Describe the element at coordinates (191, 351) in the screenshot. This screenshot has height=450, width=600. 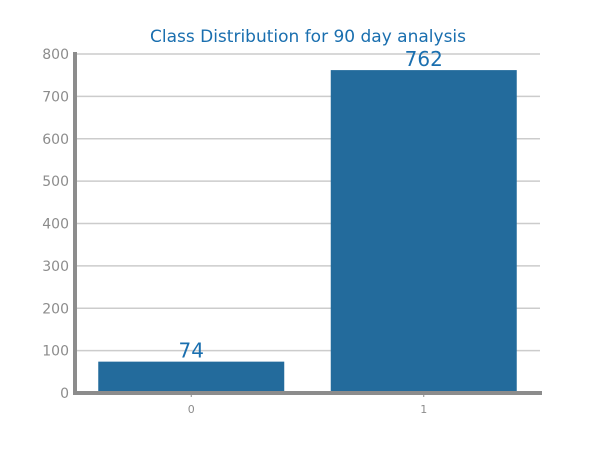
I see `data-label: 74` at that location.